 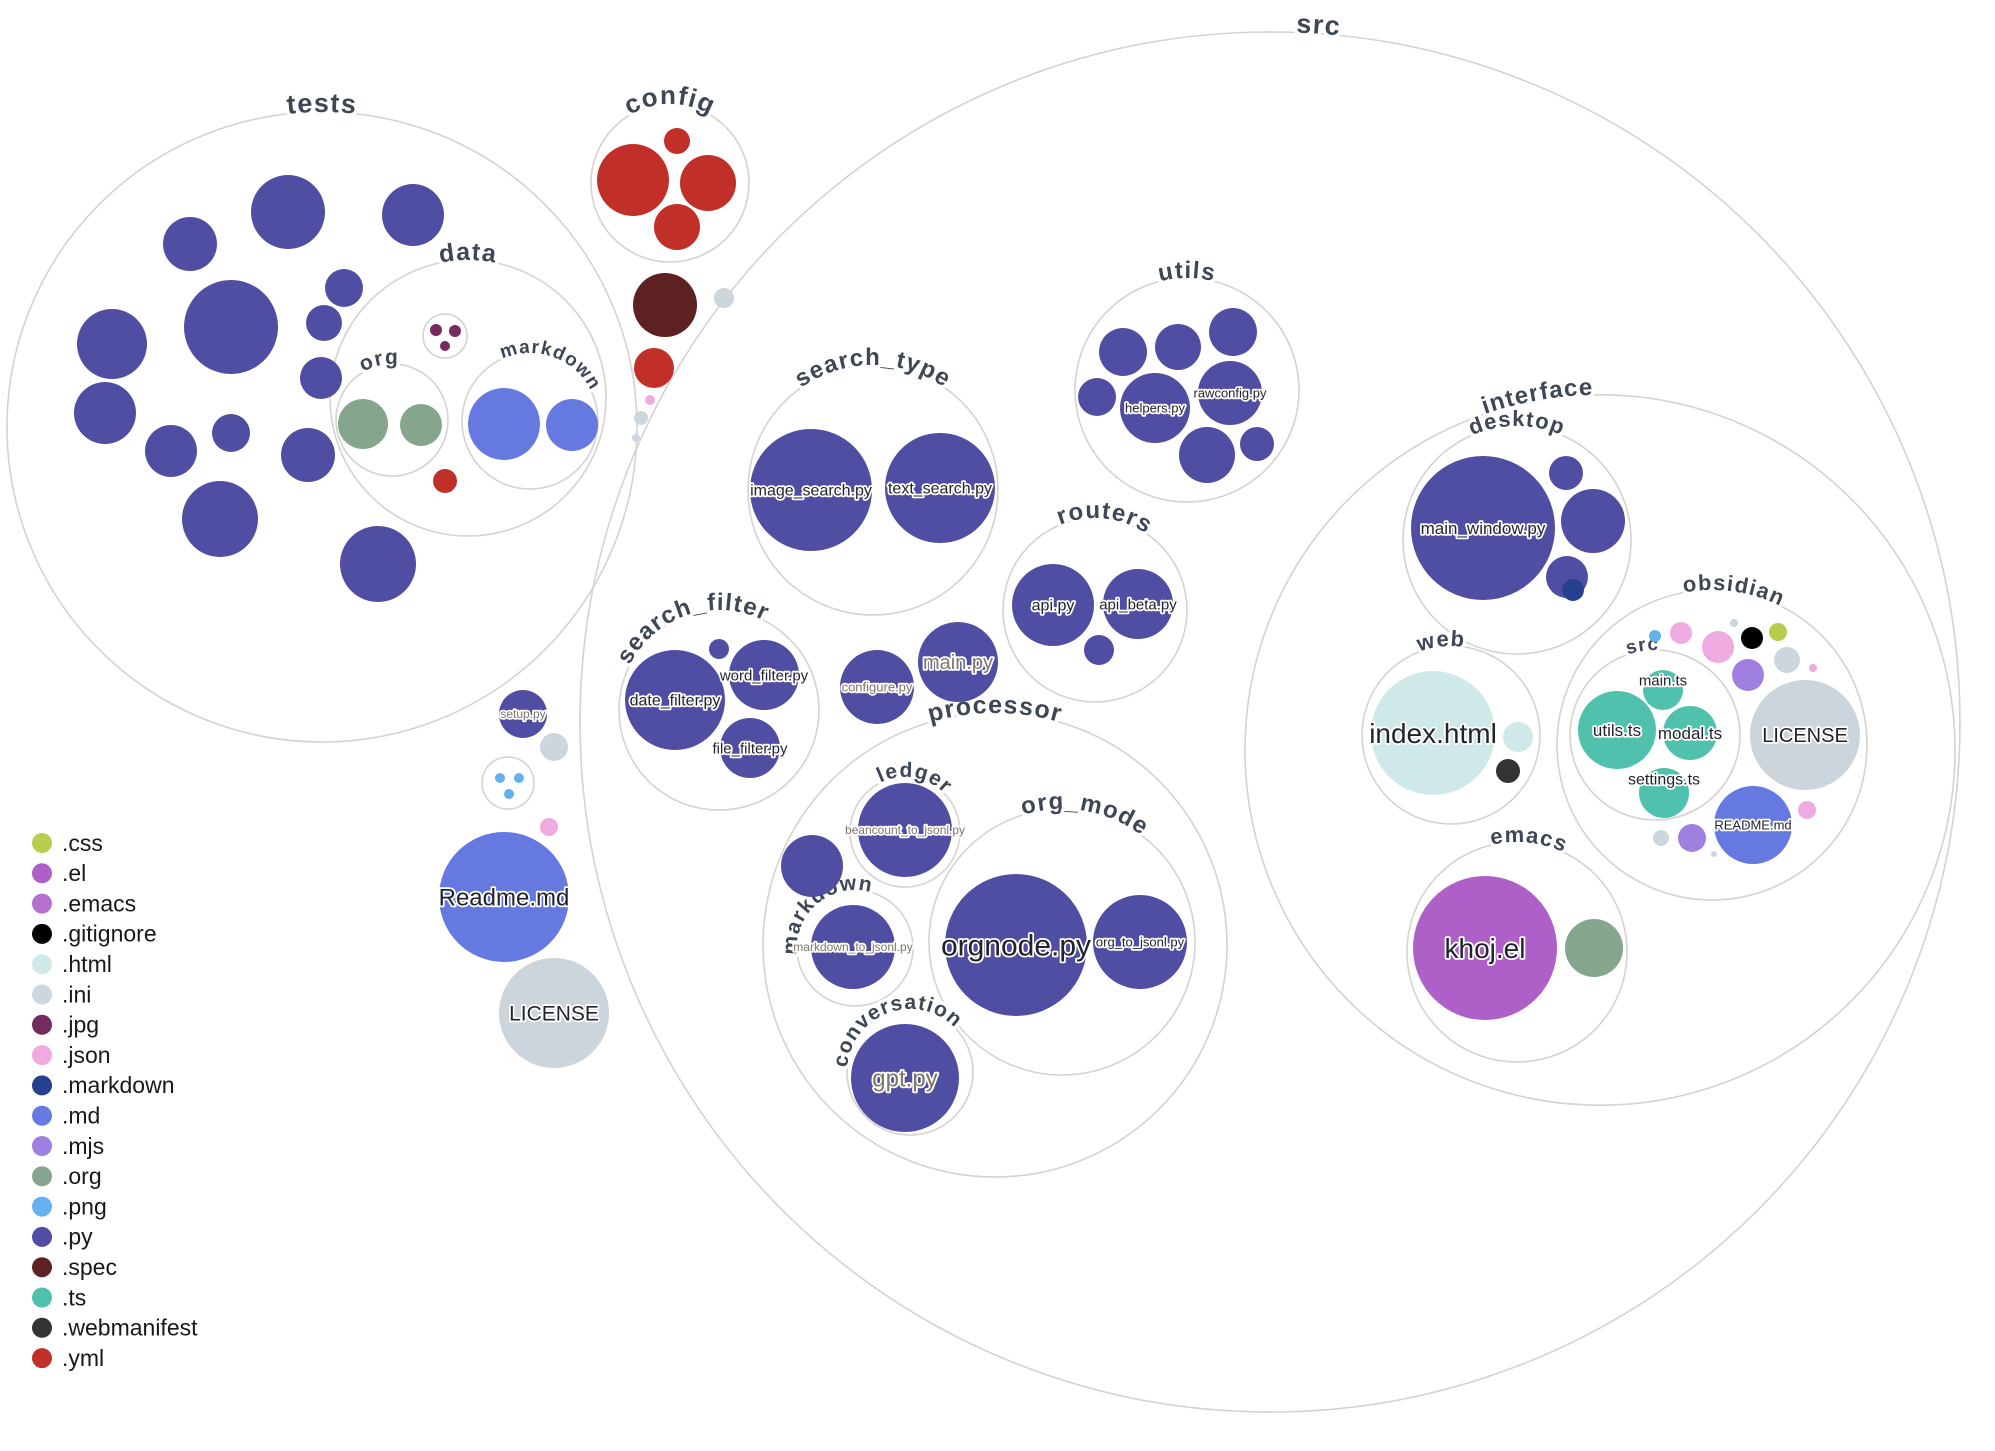 I want to click on file-markdown-to-jsonl.py, so click(x=853, y=947).